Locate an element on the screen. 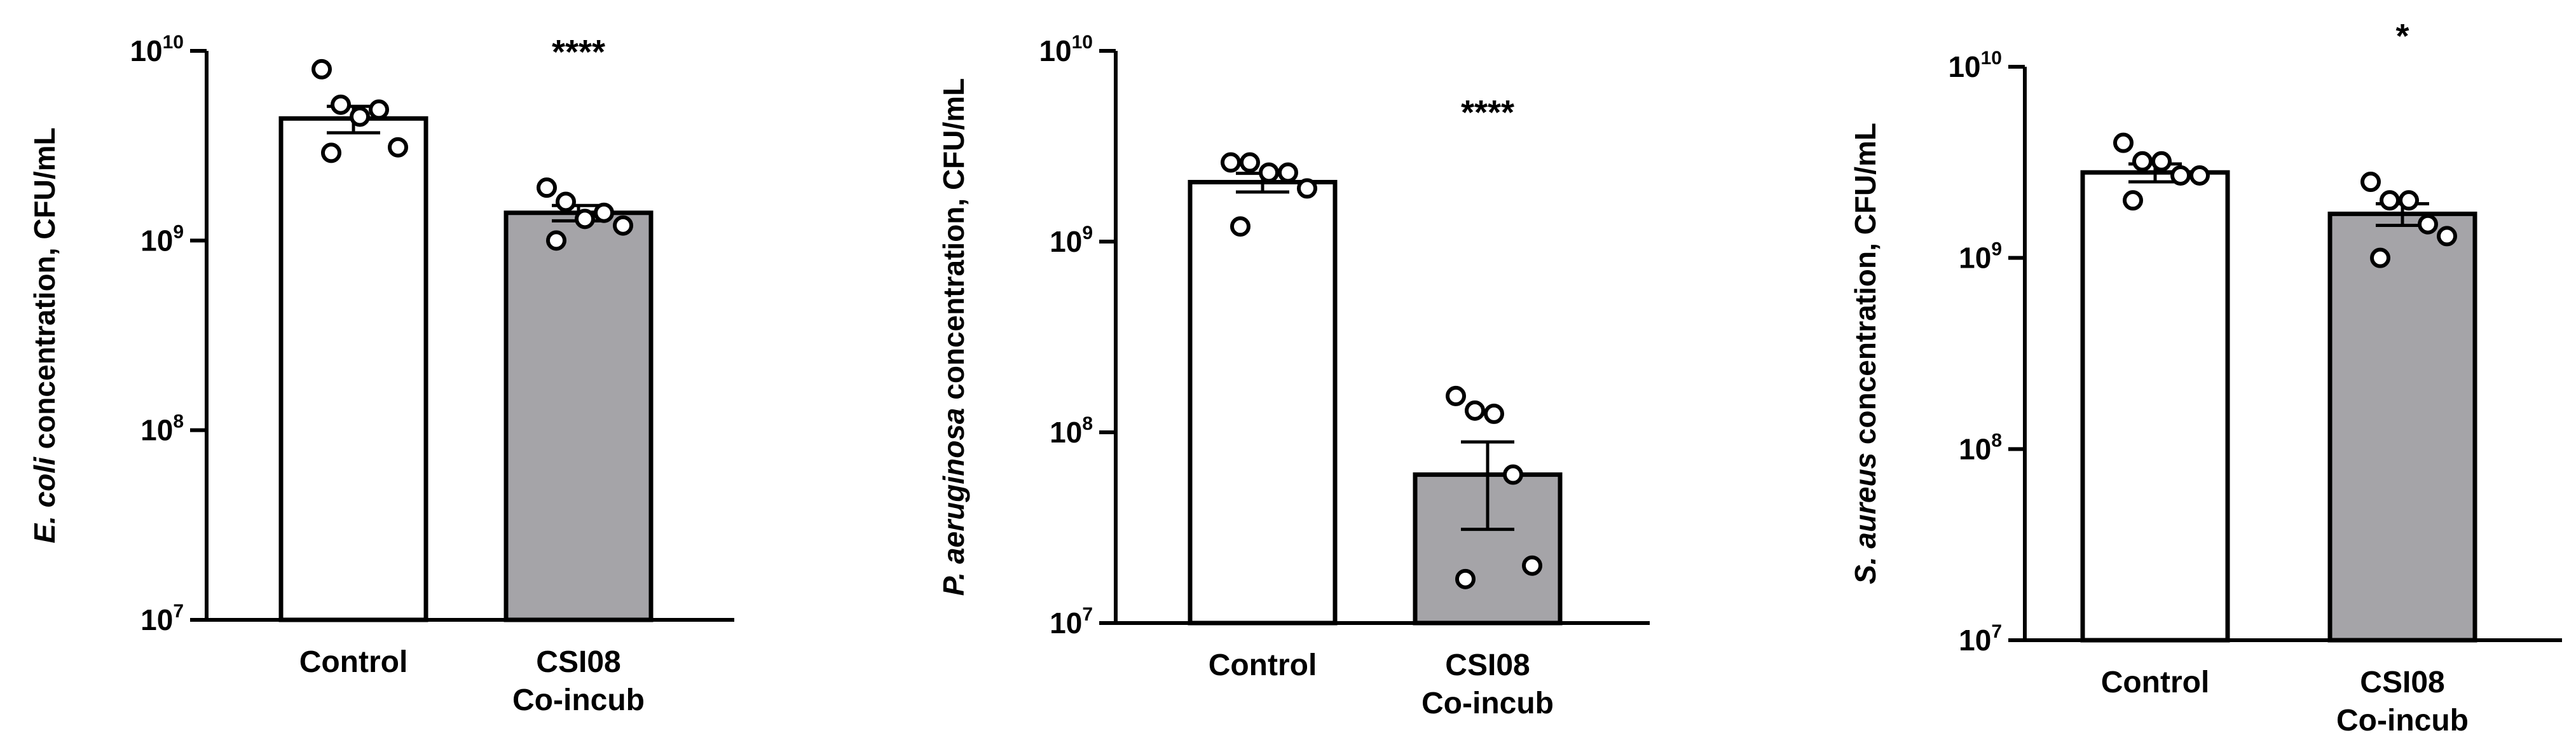 The width and height of the screenshot is (2576, 754). y-axis-label: P. aeruginosa concentration, CFU/mL is located at coordinates (954, 337).